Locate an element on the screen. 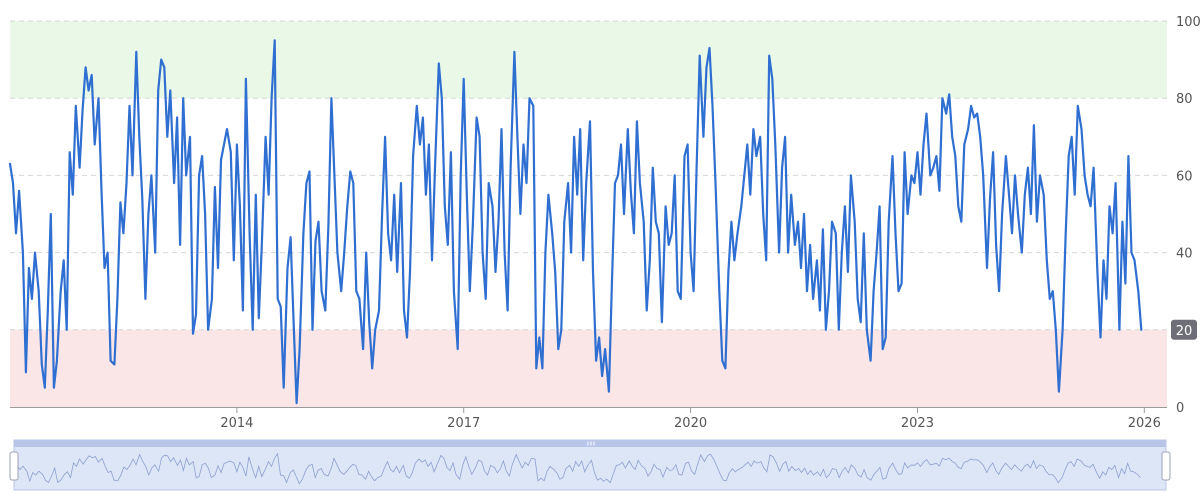 The height and width of the screenshot is (493, 1200). last-value-badge-bg is located at coordinates (1184, 329).